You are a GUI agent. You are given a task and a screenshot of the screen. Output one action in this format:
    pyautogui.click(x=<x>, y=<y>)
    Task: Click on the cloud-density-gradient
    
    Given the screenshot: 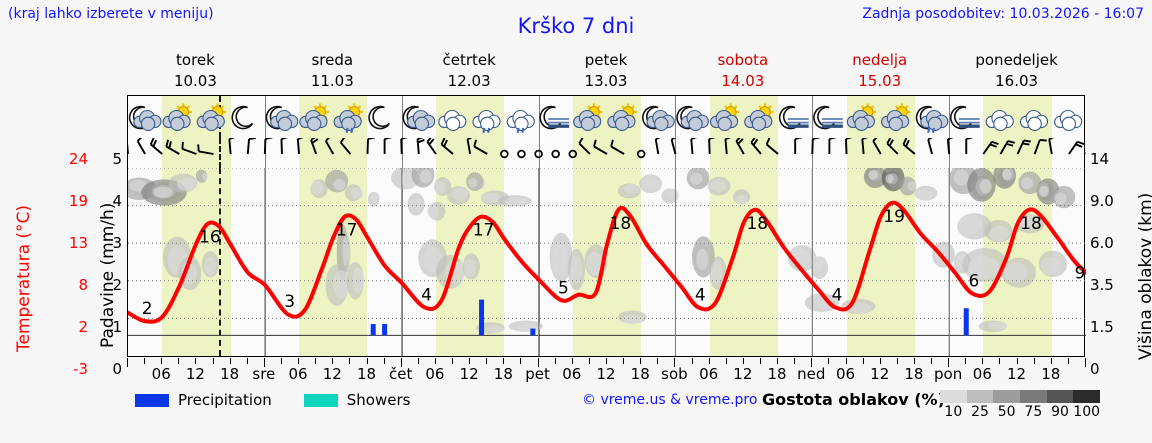 What is the action you would take?
    pyautogui.click(x=1020, y=396)
    